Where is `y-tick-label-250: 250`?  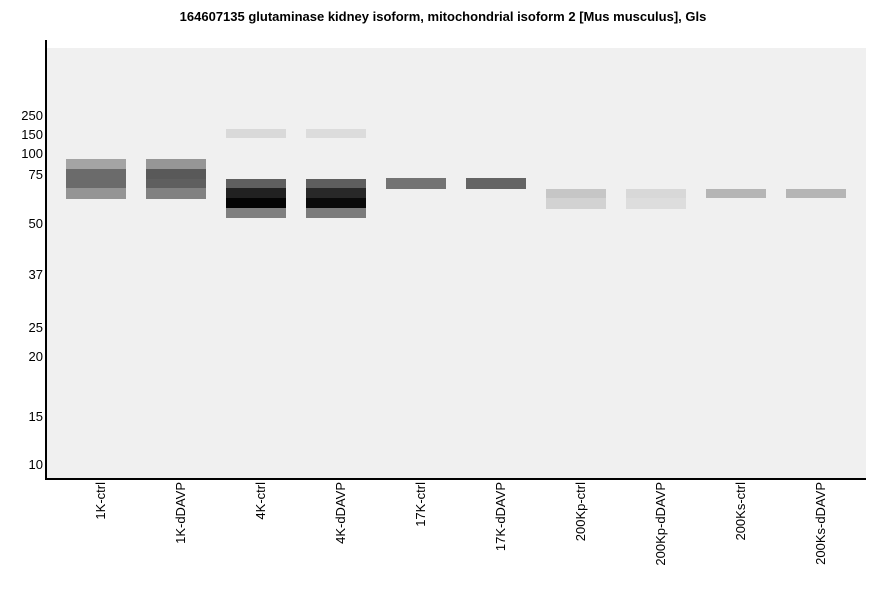 y-tick-label-250: 250 is located at coordinates (32, 115).